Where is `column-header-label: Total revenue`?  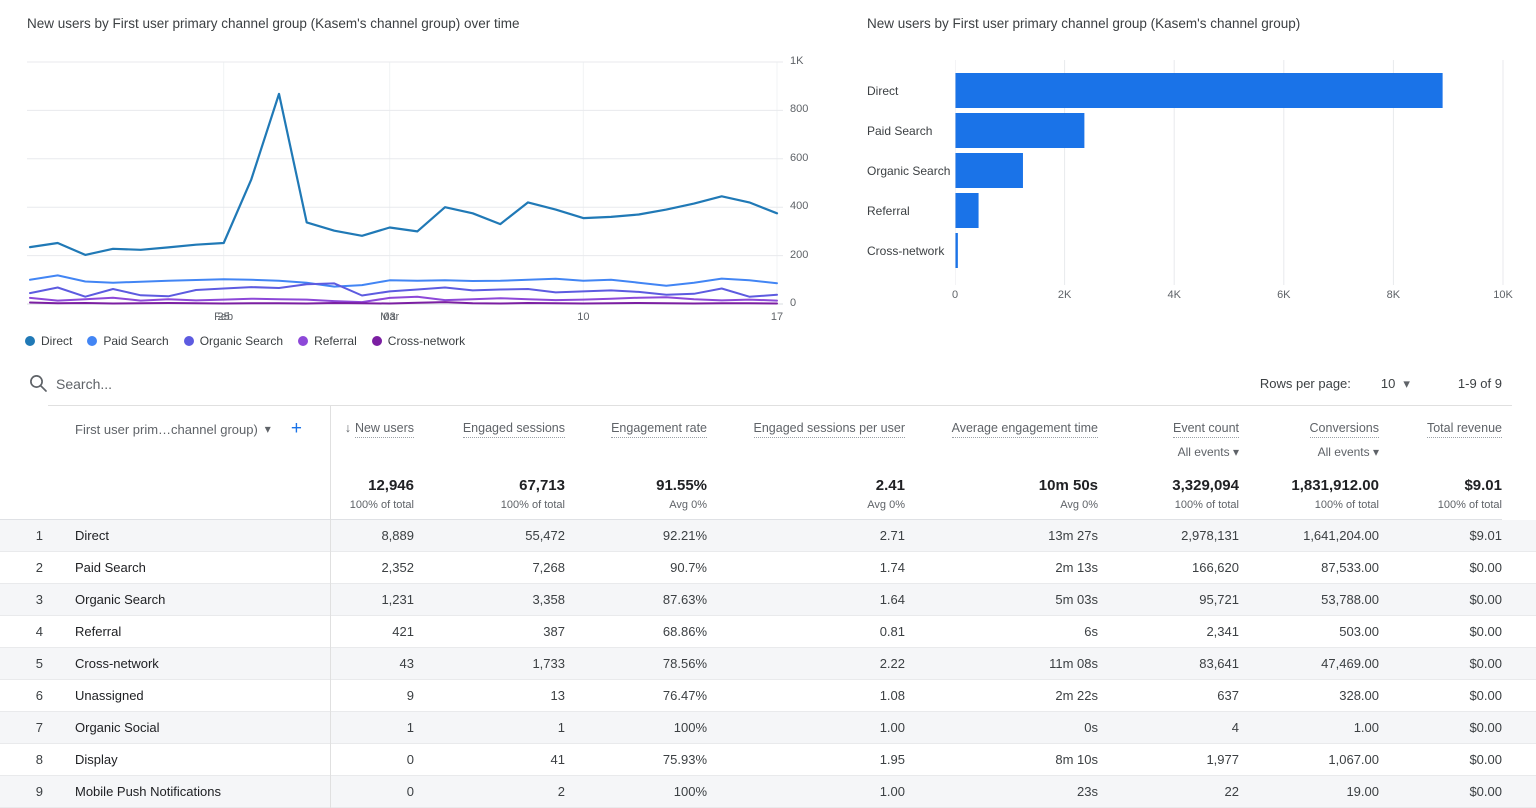
column-header-label: Total revenue is located at coordinates (1464, 429).